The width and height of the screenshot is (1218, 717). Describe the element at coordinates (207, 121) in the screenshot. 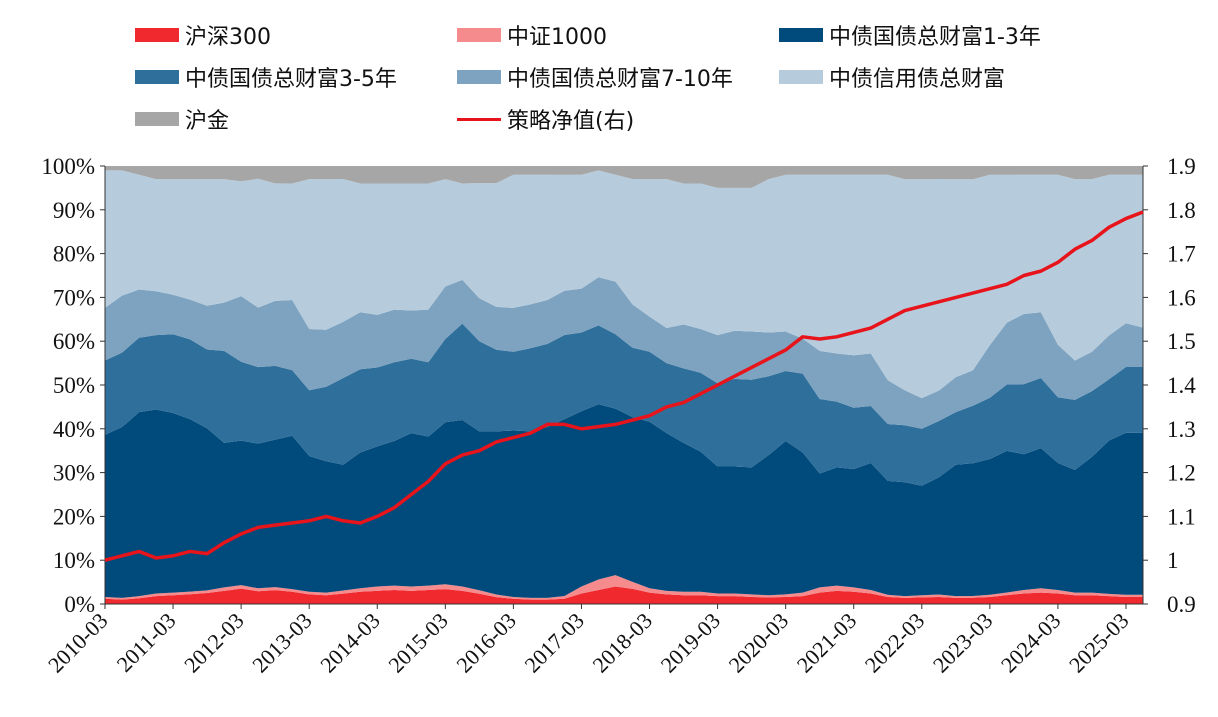

I see `legend-label: 沪金` at that location.